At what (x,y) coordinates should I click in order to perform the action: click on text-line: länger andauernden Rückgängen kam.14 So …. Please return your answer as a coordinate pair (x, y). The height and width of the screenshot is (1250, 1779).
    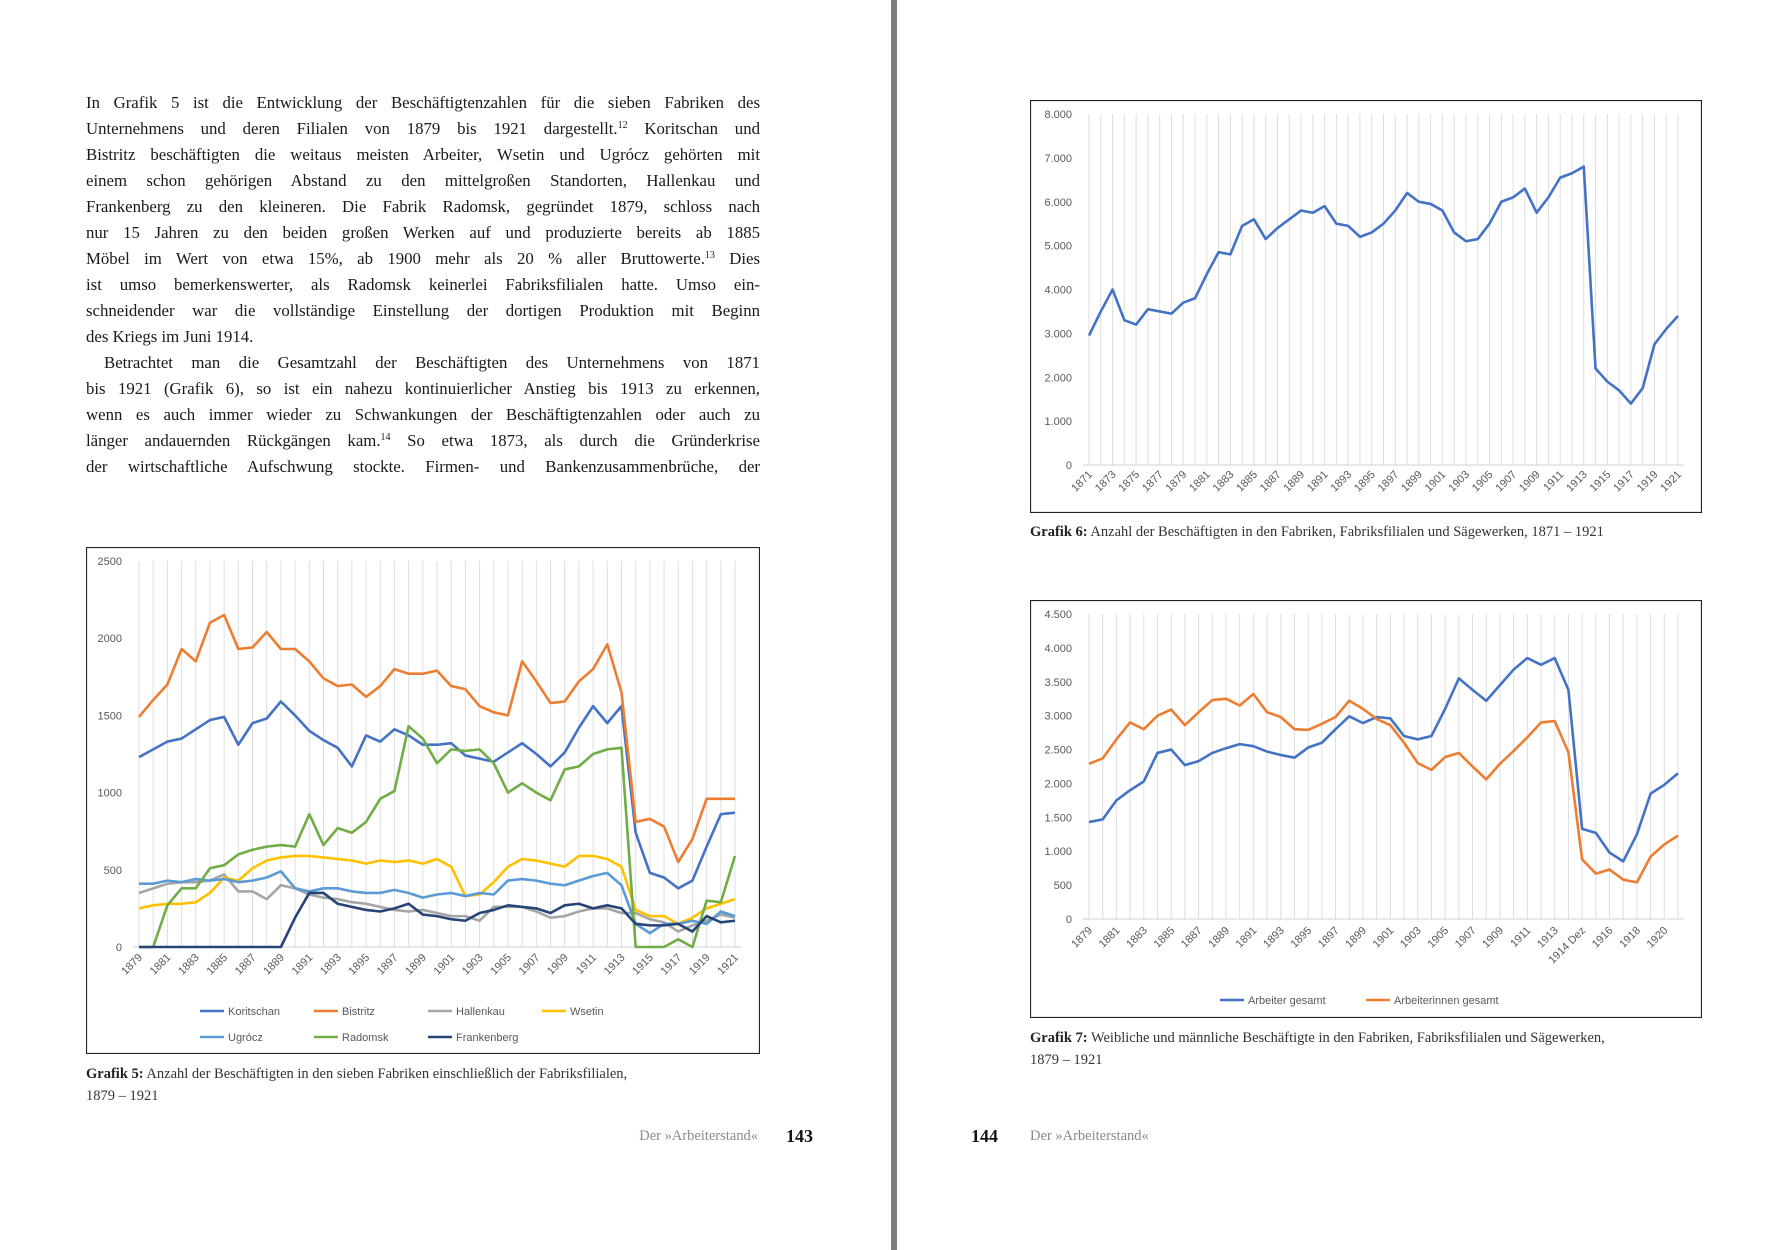
    Looking at the image, I should click on (423, 441).